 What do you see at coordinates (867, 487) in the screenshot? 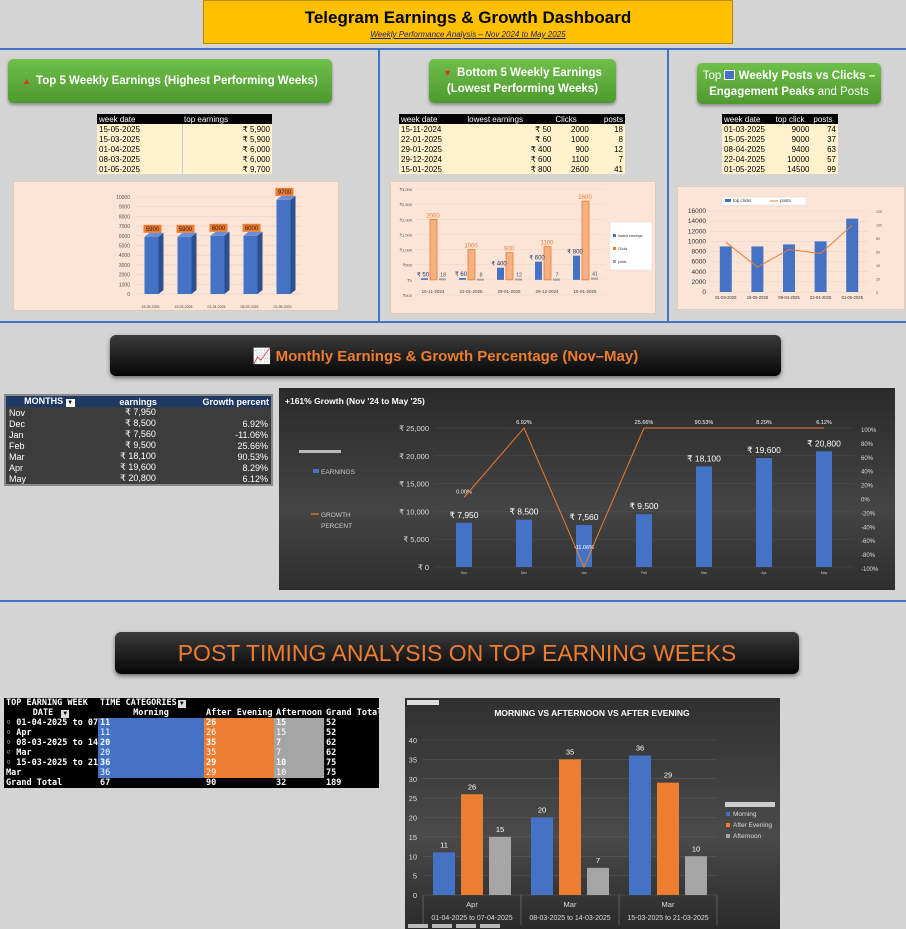
I see `tick-label: 20%` at bounding box center [867, 487].